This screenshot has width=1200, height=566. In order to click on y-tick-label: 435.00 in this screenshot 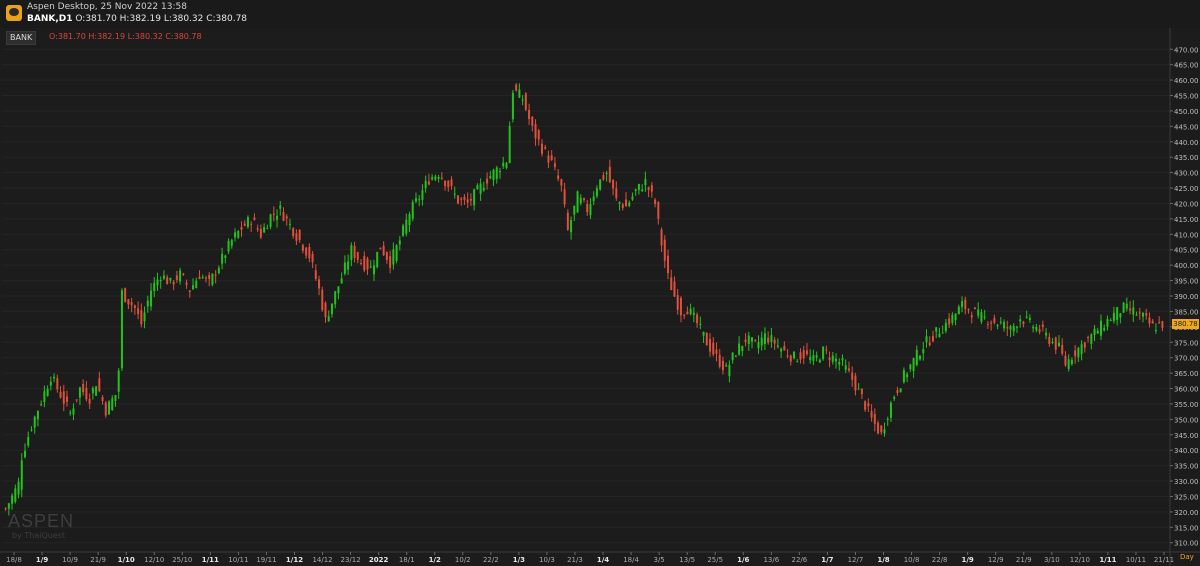, I will do `click(1186, 158)`.